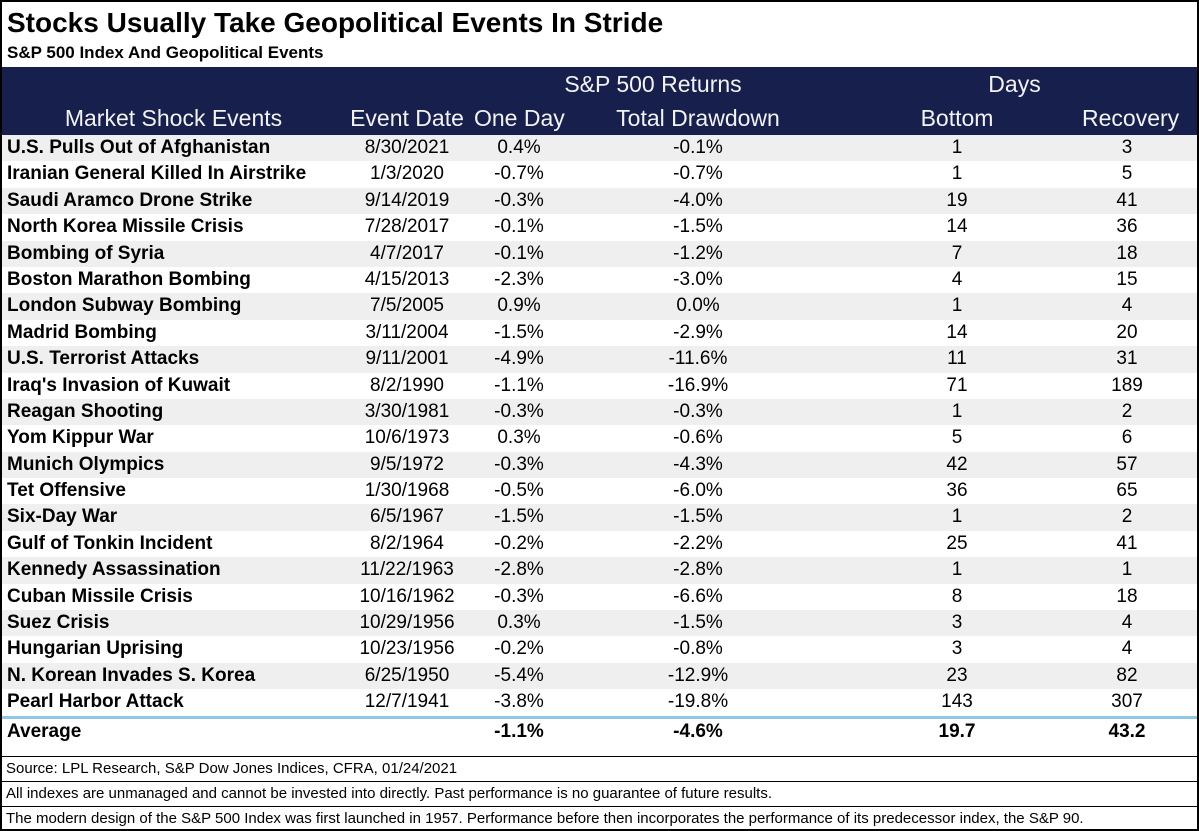 Image resolution: width=1199 pixels, height=831 pixels. What do you see at coordinates (957, 359) in the screenshot?
I see `event-value: 11` at bounding box center [957, 359].